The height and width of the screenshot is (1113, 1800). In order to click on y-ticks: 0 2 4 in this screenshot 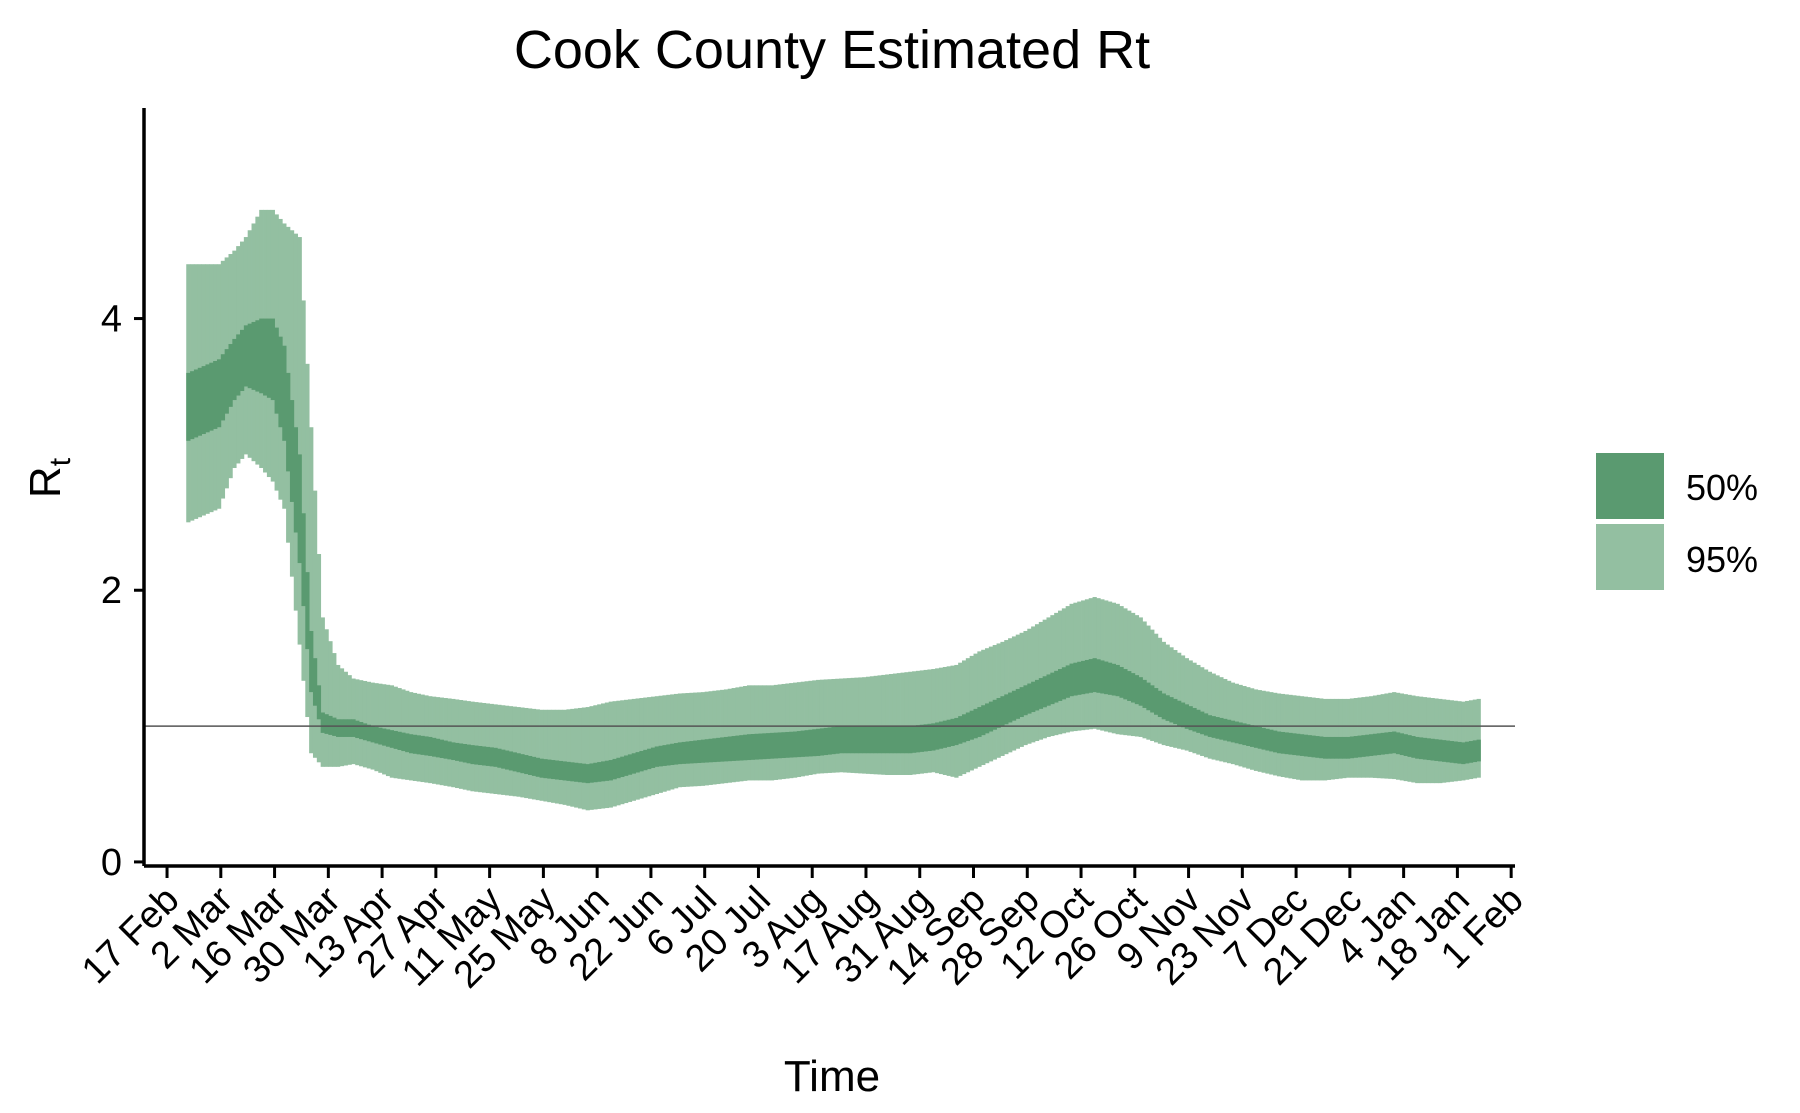, I will do `click(122, 591)`.